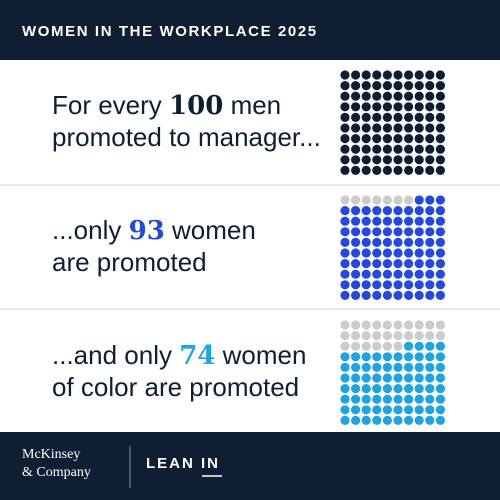 This screenshot has height=500, width=500. I want to click on highlight-number: 93, so click(147, 231).